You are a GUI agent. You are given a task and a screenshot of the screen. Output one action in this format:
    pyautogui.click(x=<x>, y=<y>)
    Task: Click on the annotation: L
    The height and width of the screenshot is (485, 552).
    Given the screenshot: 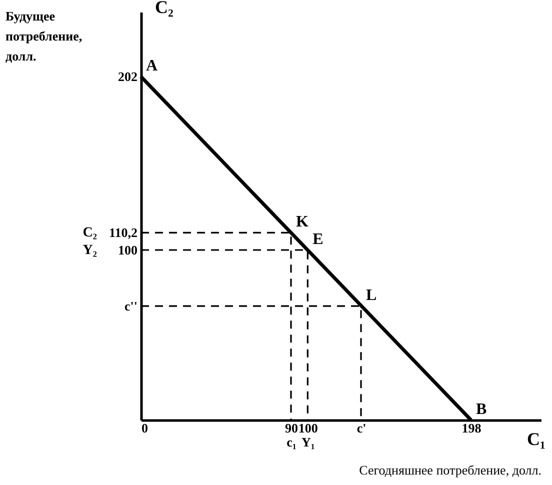 What is the action you would take?
    pyautogui.click(x=371, y=295)
    